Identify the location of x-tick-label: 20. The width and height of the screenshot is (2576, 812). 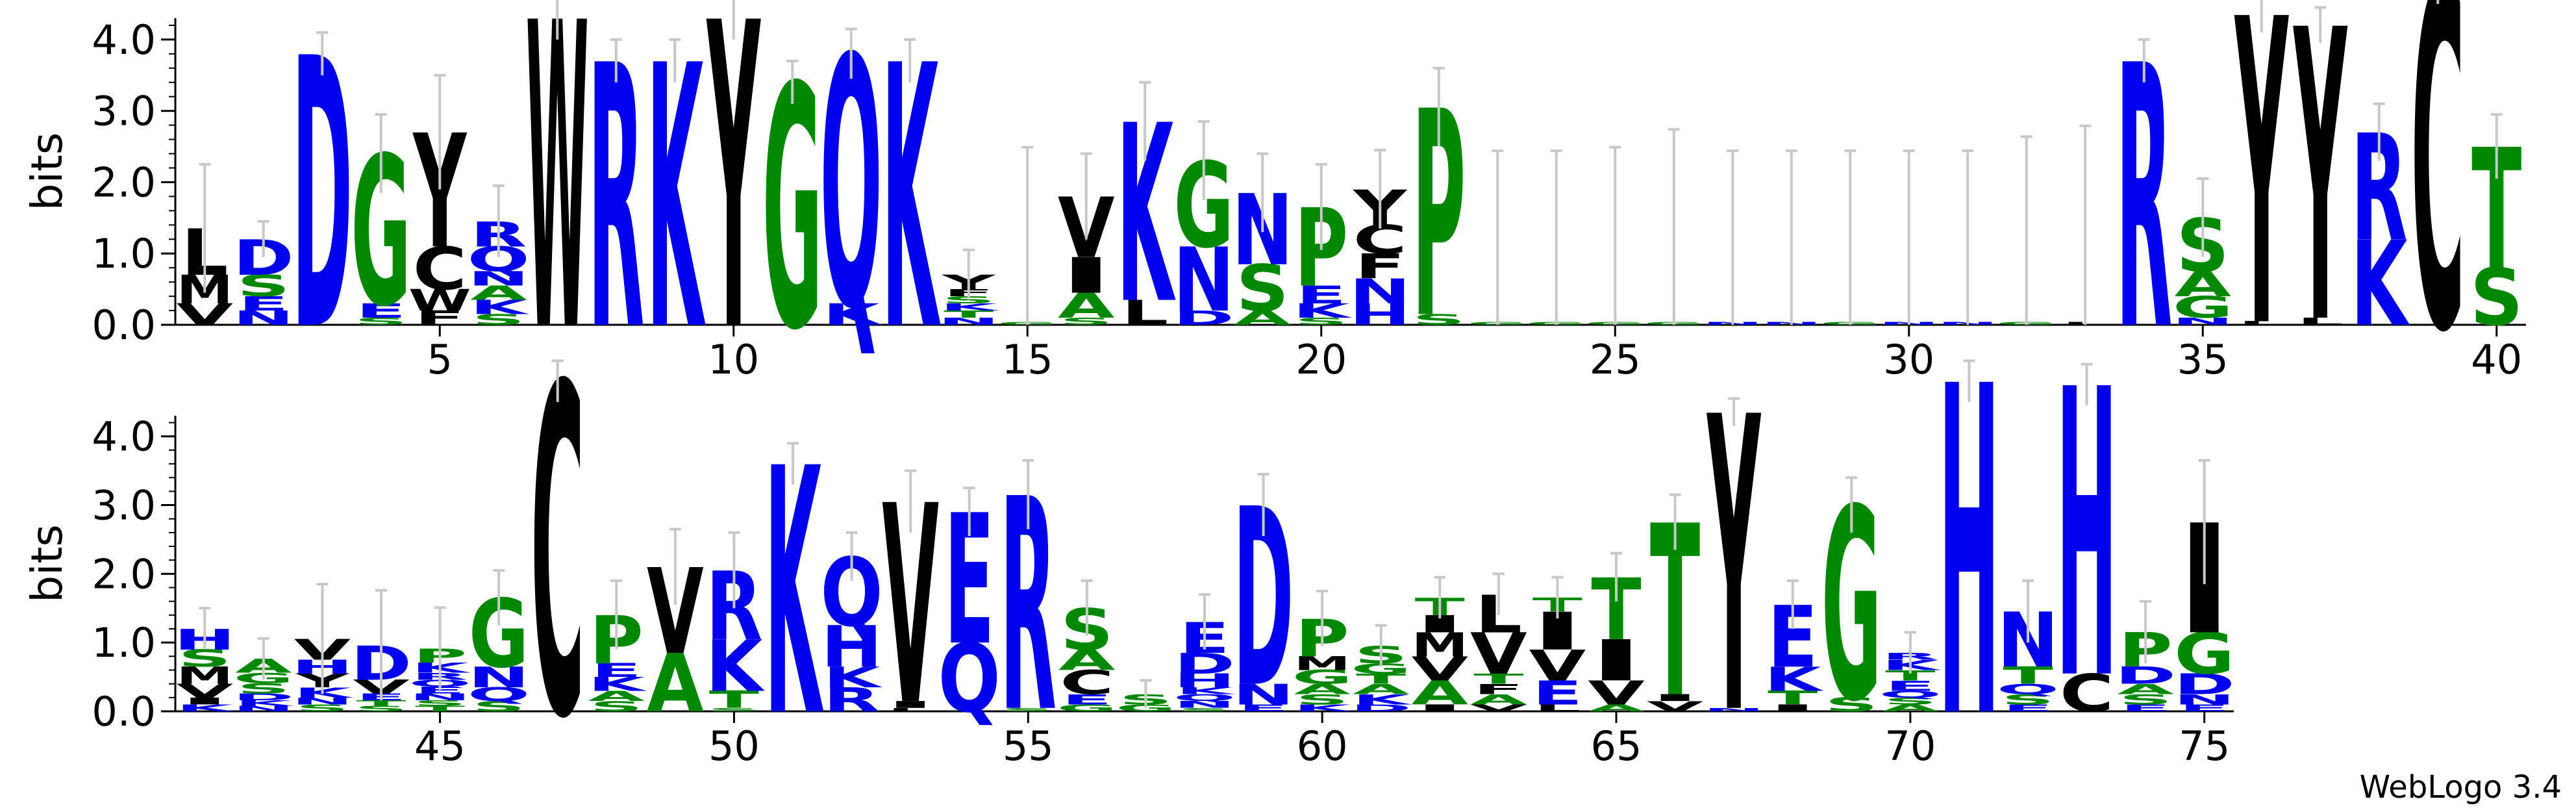
(1321, 359).